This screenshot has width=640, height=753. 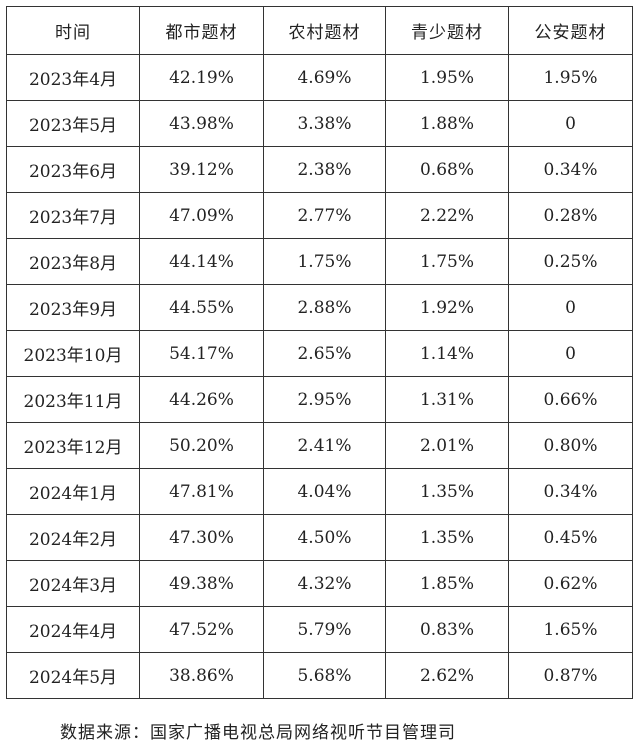 I want to click on cell-youth: 2.01%, so click(x=447, y=445).